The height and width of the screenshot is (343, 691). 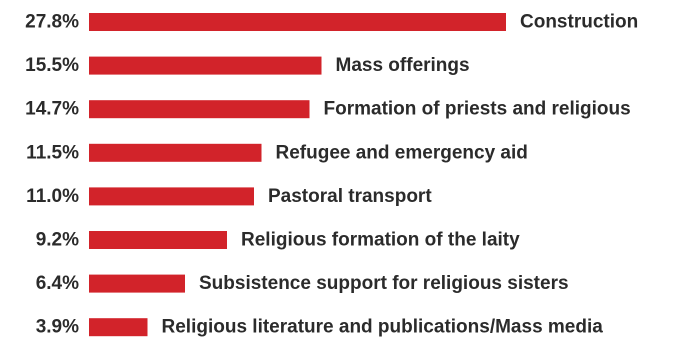 I want to click on value-label: 27.8%, so click(x=52, y=22).